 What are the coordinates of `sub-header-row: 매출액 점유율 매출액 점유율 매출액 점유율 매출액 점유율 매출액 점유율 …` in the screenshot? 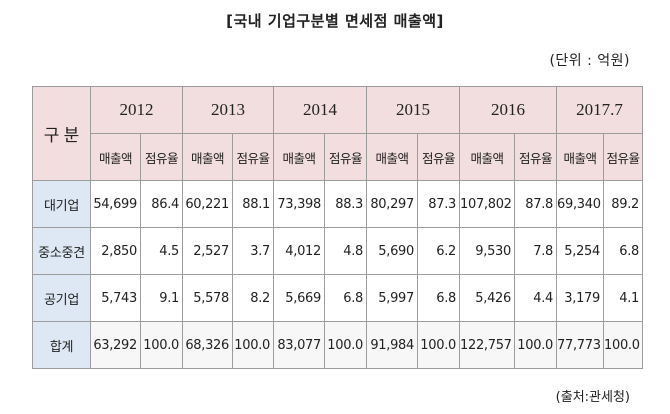 It's located at (338, 157).